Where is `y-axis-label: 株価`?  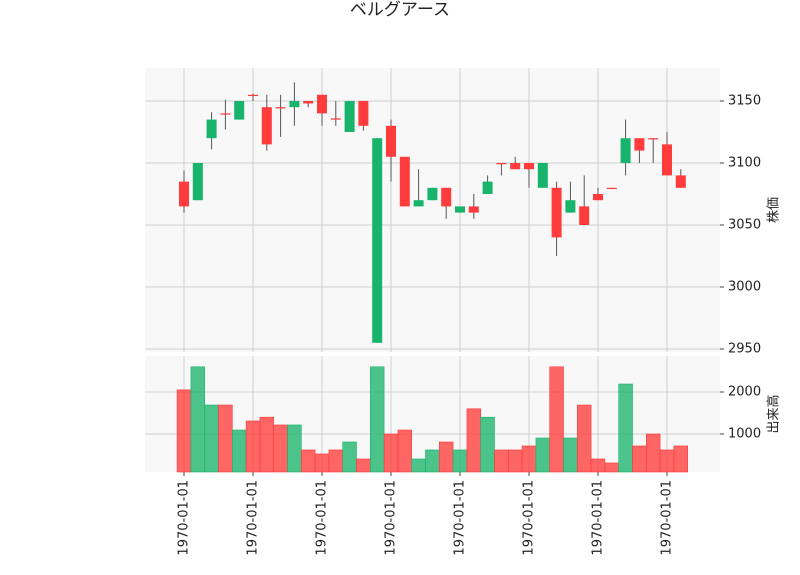 y-axis-label: 株価 is located at coordinates (774, 210).